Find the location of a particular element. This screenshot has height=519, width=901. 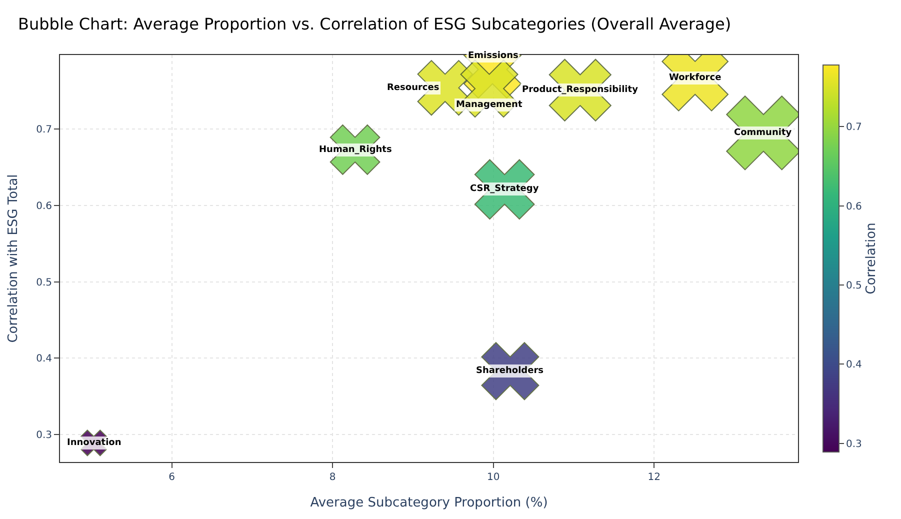

x-tick-label: 6 is located at coordinates (171, 477).